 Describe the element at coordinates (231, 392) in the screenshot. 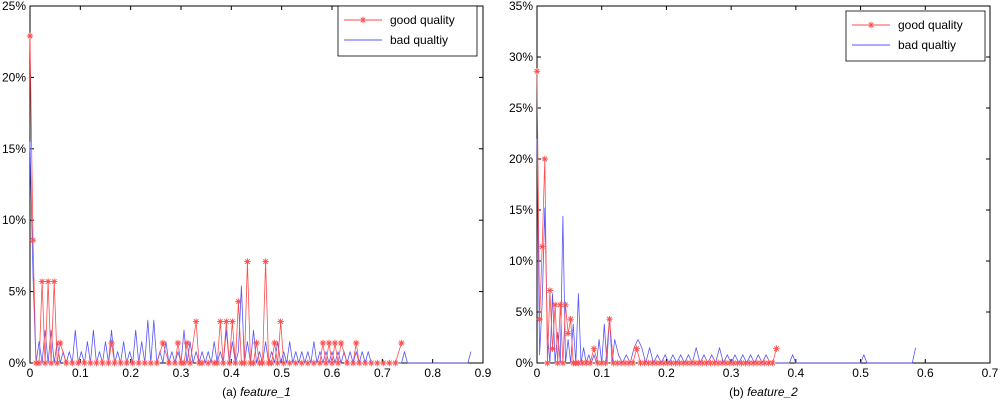

I see `caption-prefix: (a)` at that location.